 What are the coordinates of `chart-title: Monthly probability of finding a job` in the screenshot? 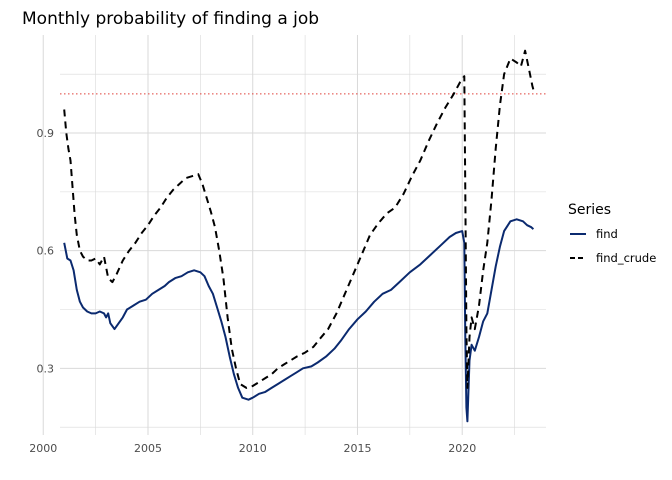 It's located at (170, 19).